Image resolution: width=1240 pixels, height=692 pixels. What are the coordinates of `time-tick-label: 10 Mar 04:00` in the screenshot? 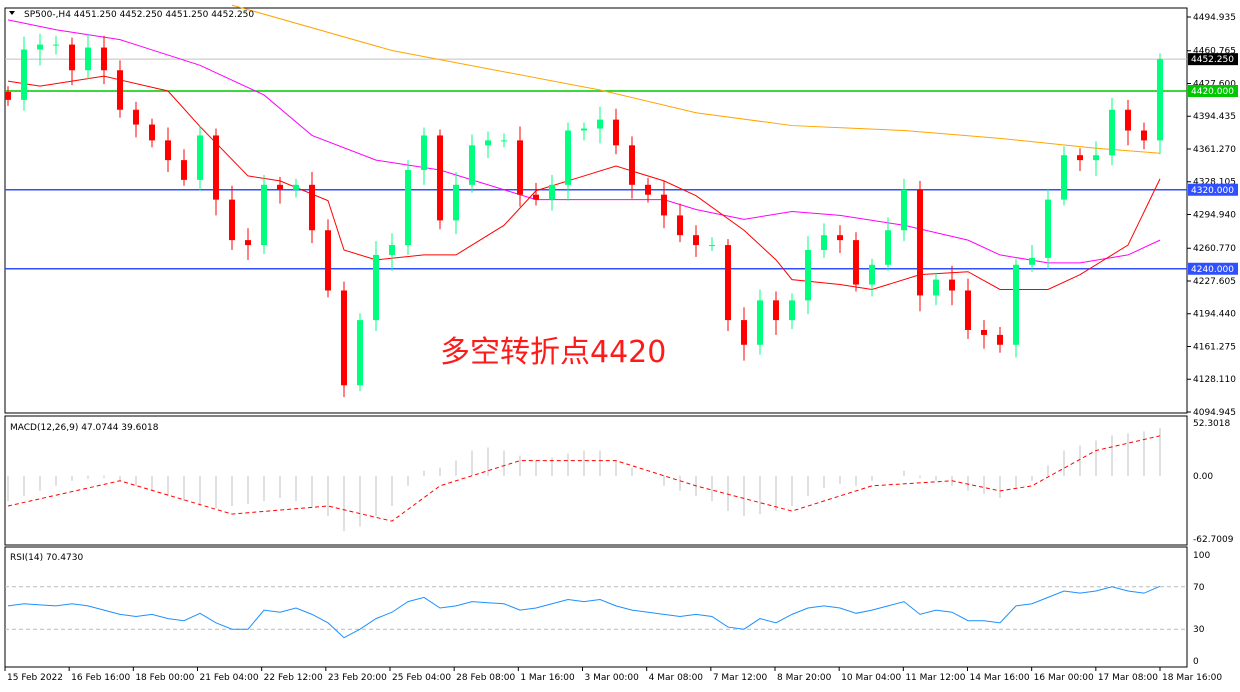 It's located at (871, 678).